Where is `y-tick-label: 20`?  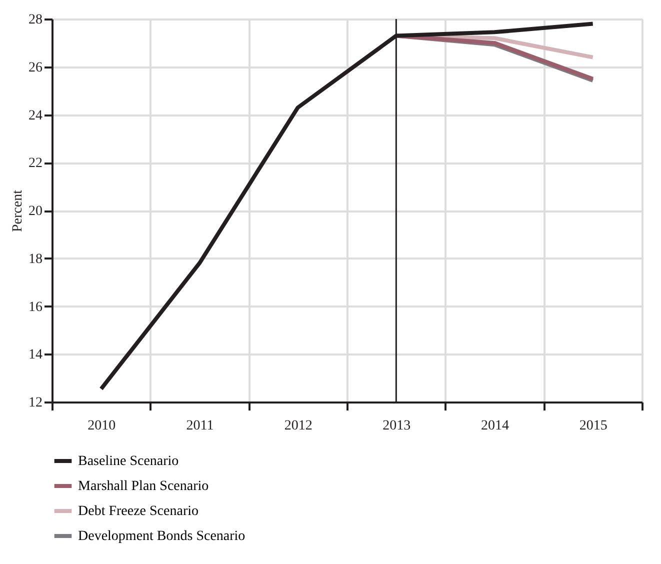 y-tick-label: 20 is located at coordinates (35, 211).